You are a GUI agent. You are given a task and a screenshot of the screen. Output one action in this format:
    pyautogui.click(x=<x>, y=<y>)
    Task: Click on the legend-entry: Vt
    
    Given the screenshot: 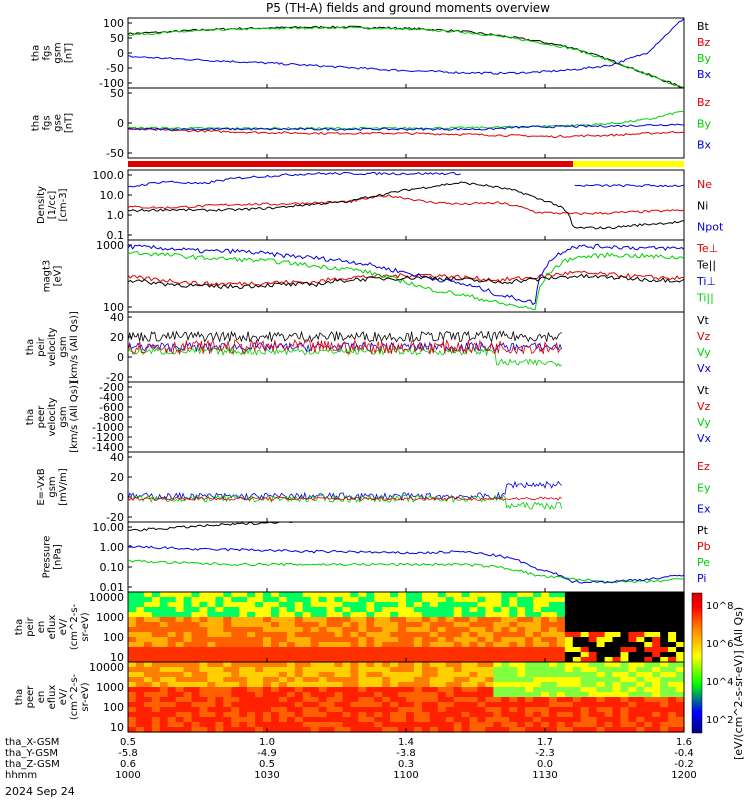 What is the action you would take?
    pyautogui.click(x=703, y=390)
    